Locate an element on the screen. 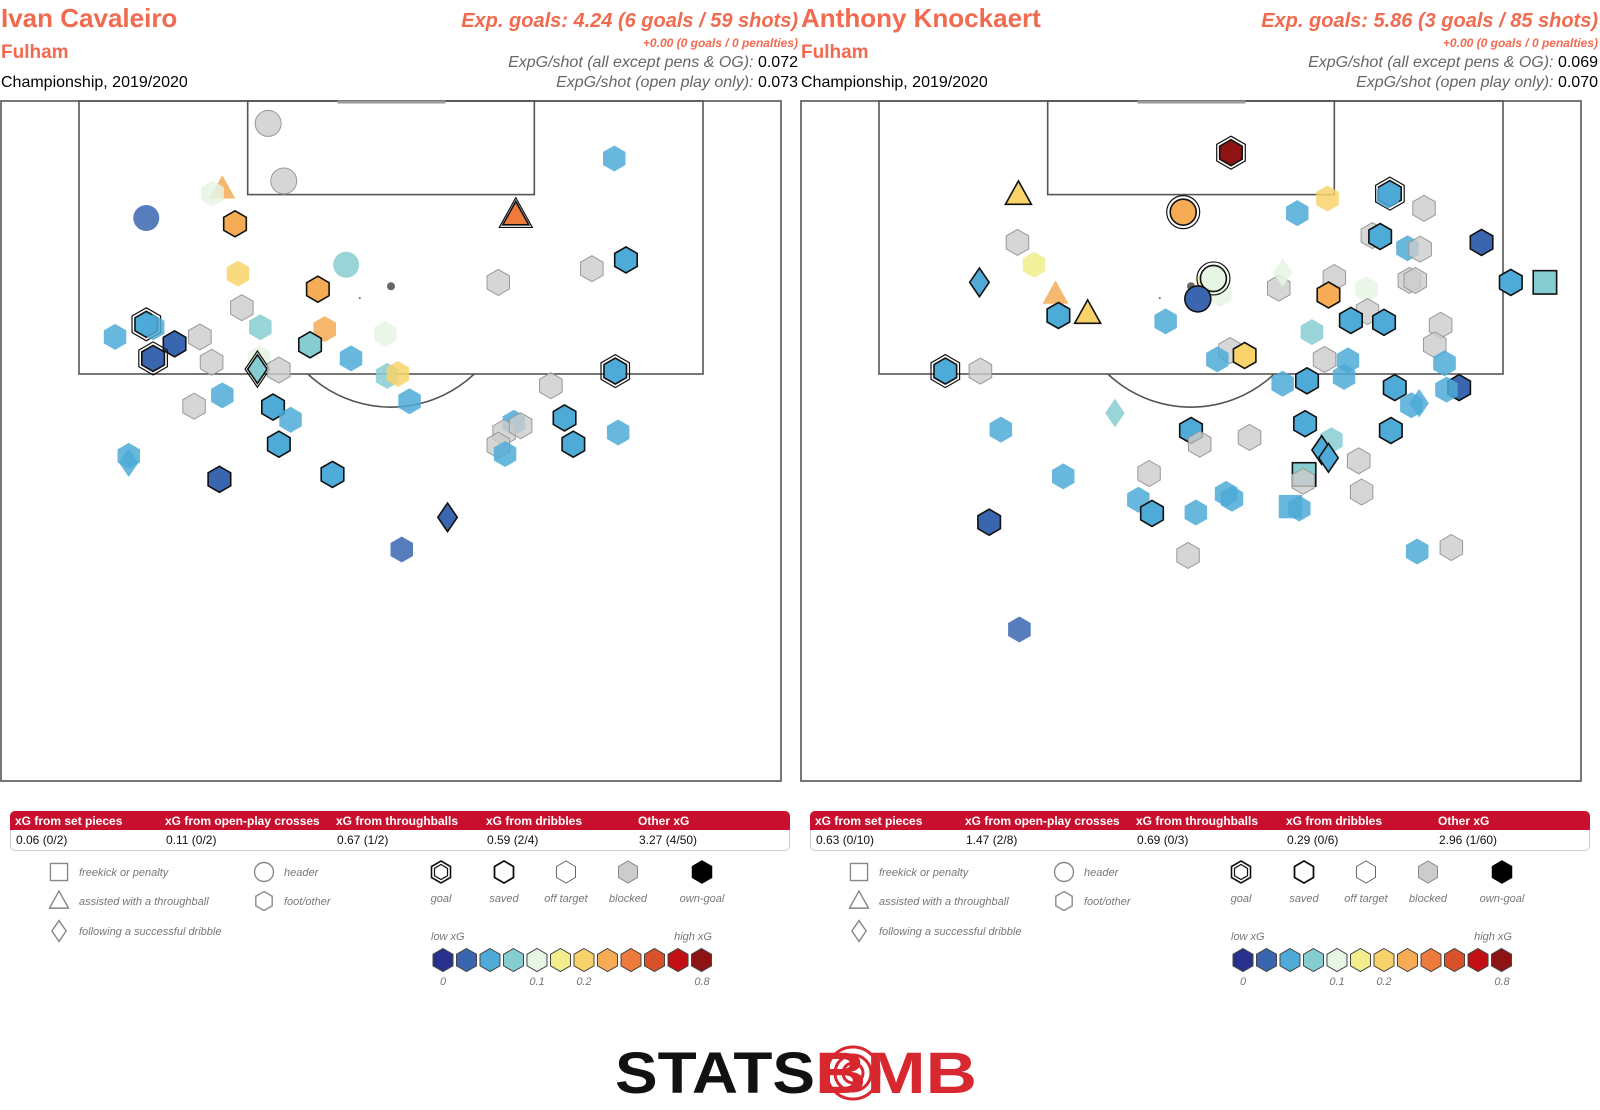 This screenshot has width=1600, height=1110. legend-outcome-label: saved is located at coordinates (504, 899).